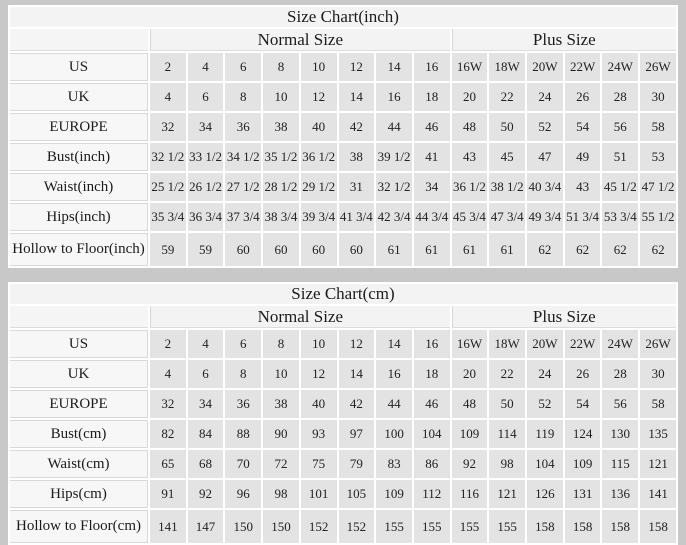 This screenshot has height=545, width=686. I want to click on size-cell: 41 3/4, so click(356, 217).